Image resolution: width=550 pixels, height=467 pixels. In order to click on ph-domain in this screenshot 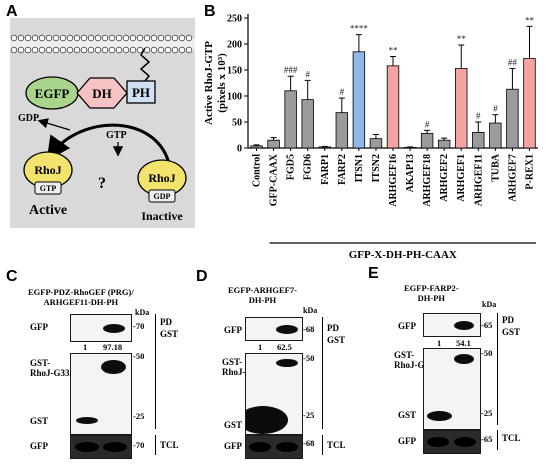, I will do `click(141, 92)`.